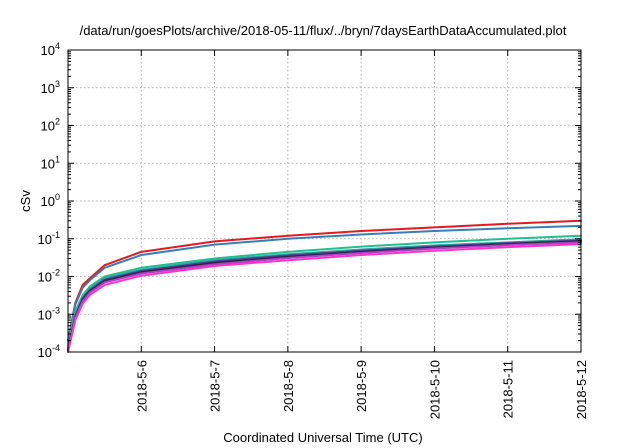 The width and height of the screenshot is (640, 448). I want to click on y-tick-label: 10⁻⁴, so click(49, 351).